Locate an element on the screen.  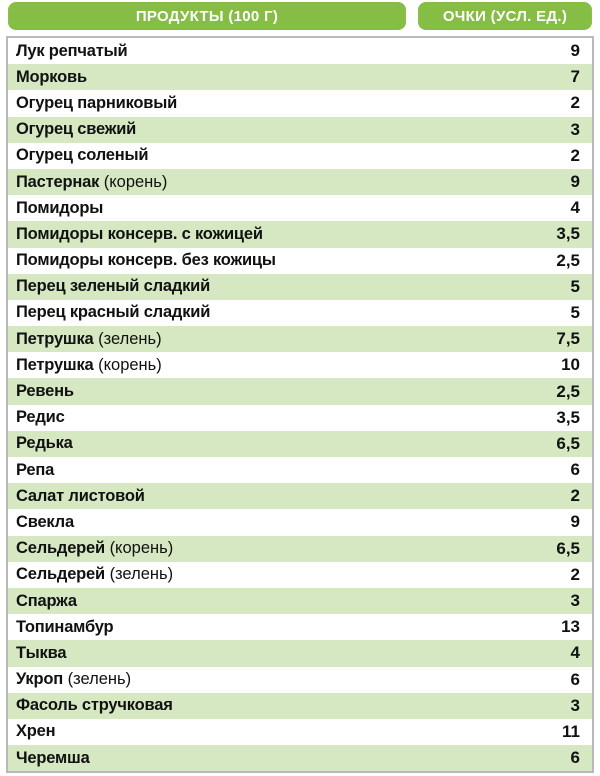
product-name: Огурец соленый is located at coordinates (82, 155).